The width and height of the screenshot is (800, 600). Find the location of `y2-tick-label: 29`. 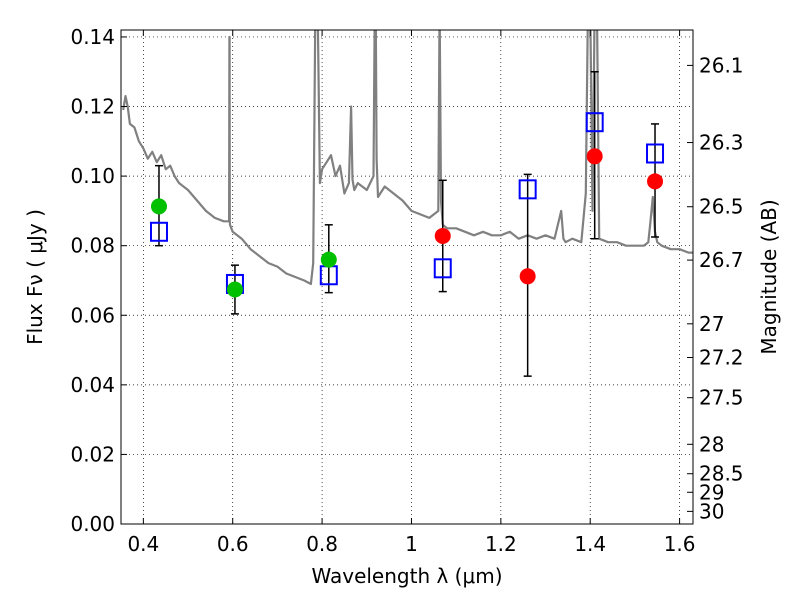

y2-tick-label: 29 is located at coordinates (711, 492).